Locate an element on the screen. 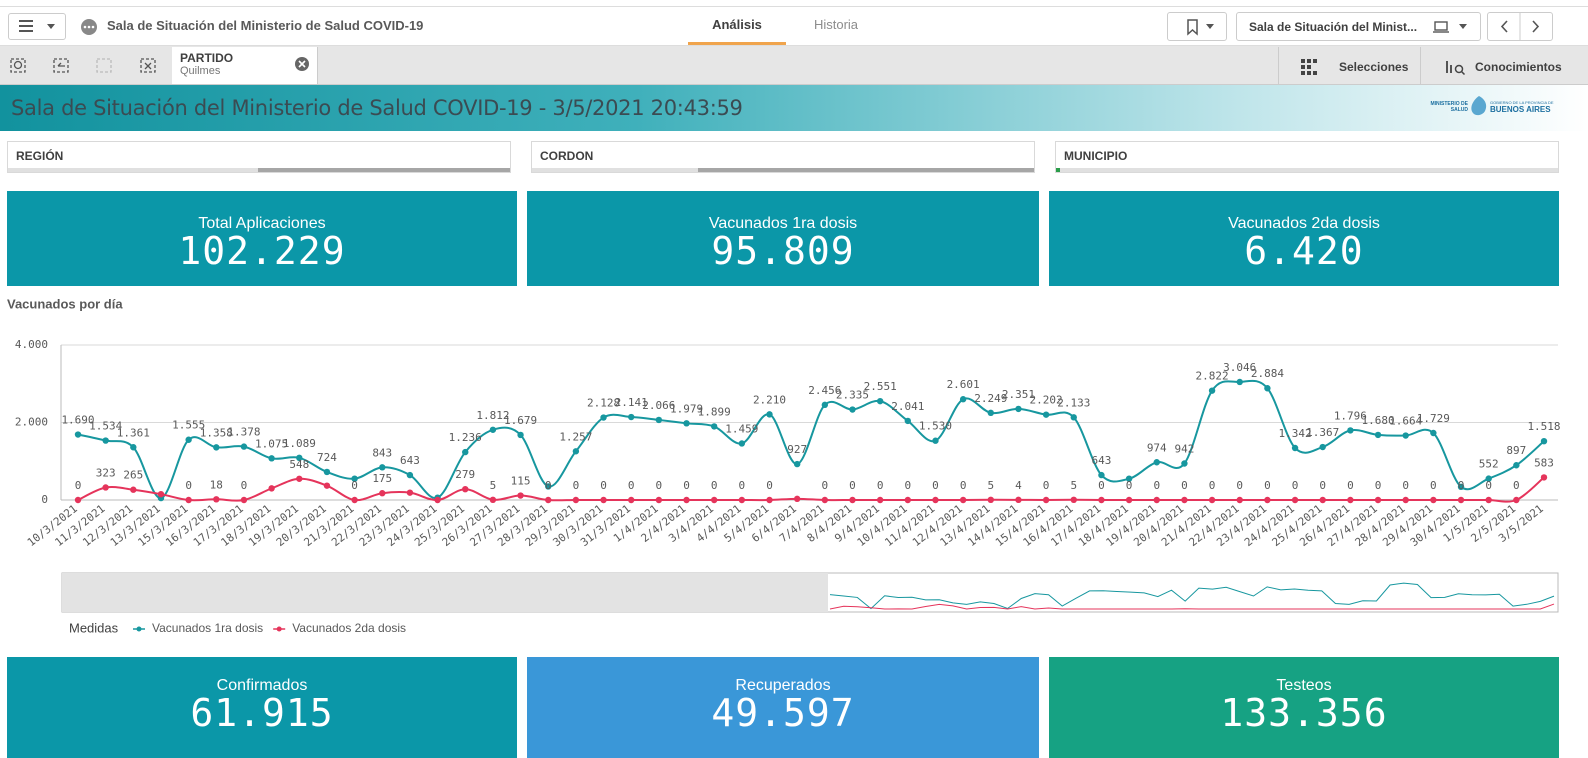 This screenshot has height=758, width=1588. overview-mask is located at coordinates (445, 592).